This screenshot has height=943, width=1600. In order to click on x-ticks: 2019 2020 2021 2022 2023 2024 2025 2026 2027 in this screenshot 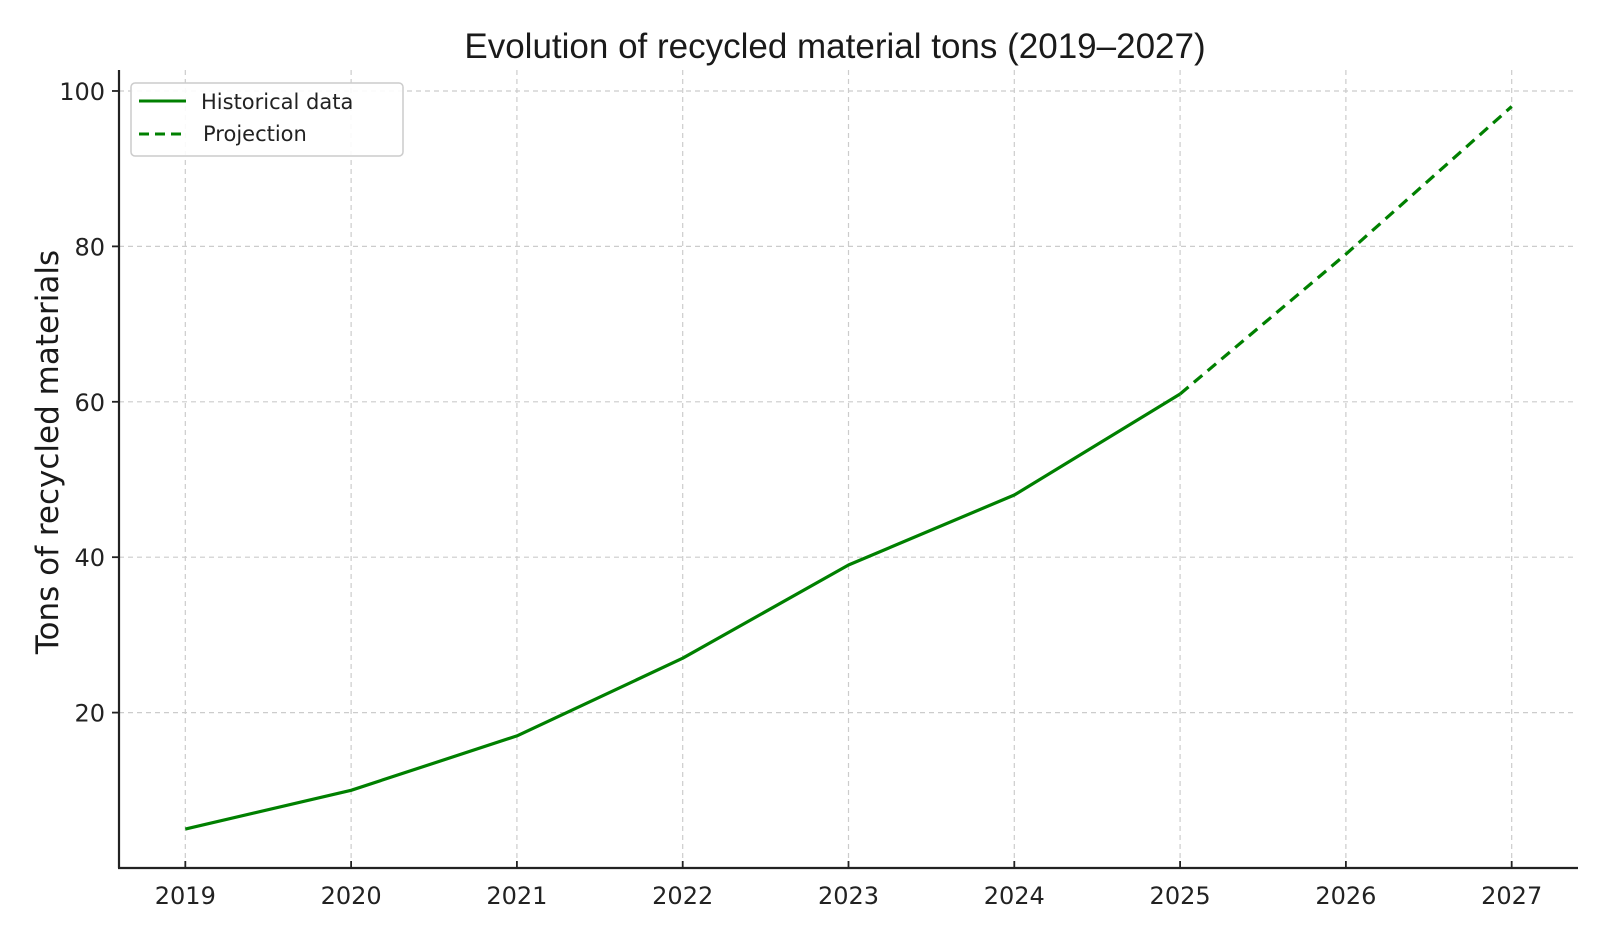, I will do `click(848, 885)`.